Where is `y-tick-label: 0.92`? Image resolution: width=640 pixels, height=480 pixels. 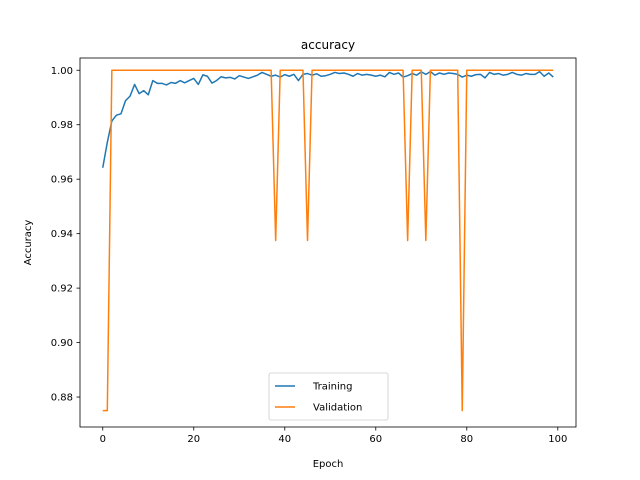
y-tick-label: 0.92 is located at coordinates (62, 289).